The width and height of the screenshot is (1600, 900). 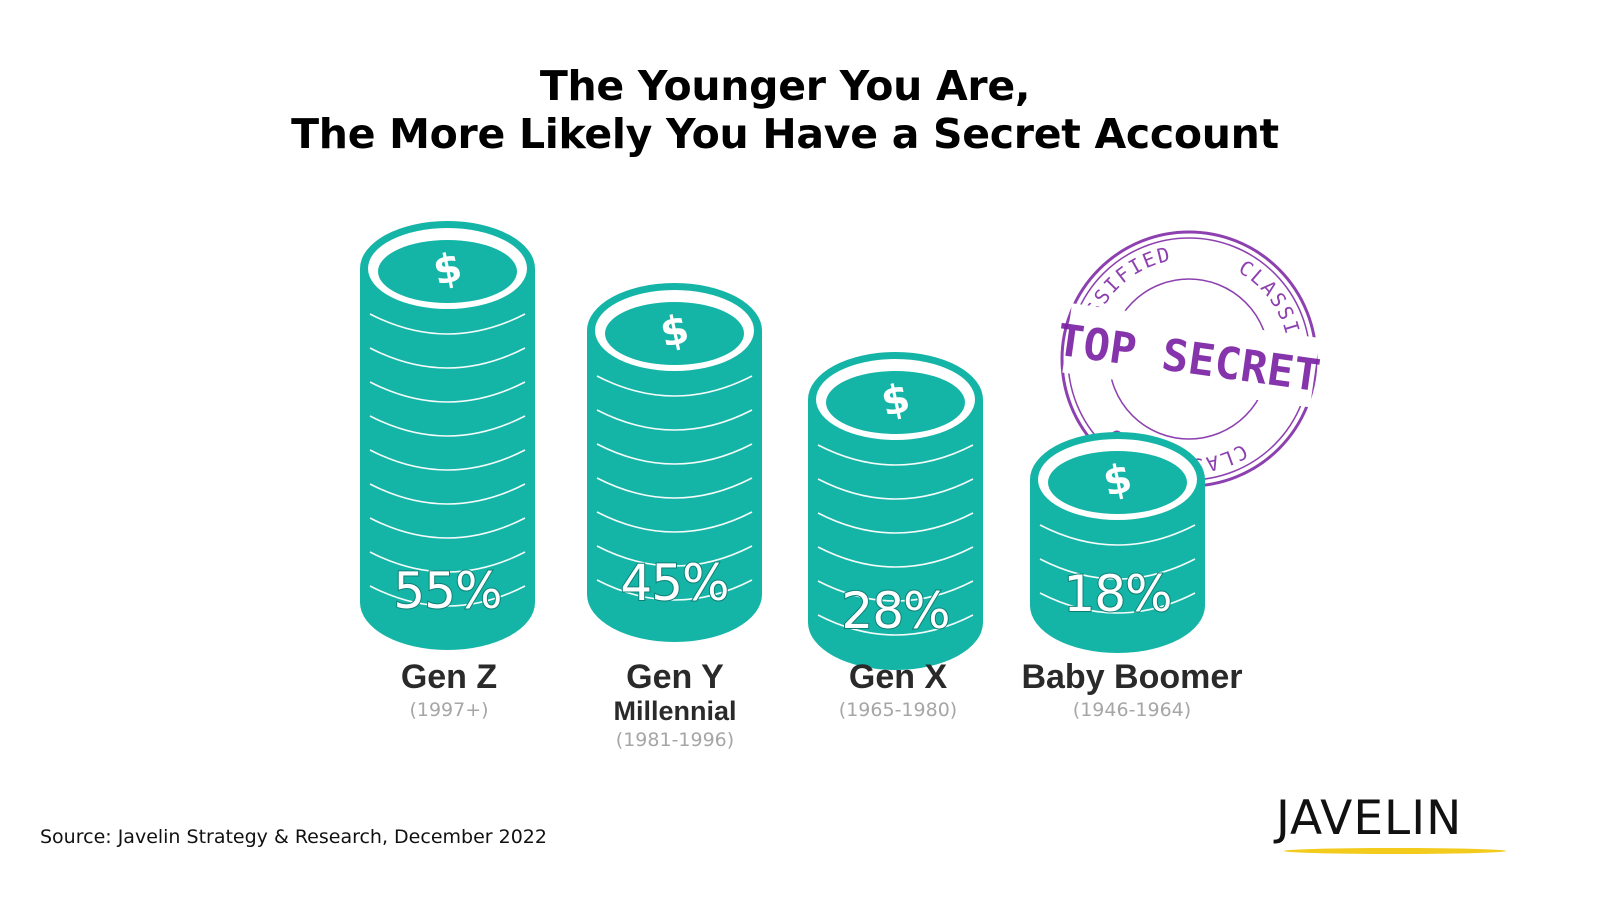 What do you see at coordinates (1117, 594) in the screenshot?
I see `value-label: 18%` at bounding box center [1117, 594].